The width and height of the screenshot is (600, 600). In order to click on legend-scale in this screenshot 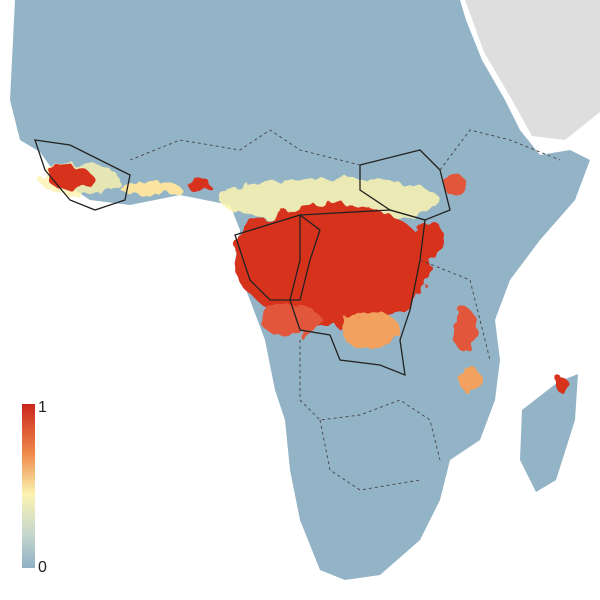, I will do `click(28, 486)`.